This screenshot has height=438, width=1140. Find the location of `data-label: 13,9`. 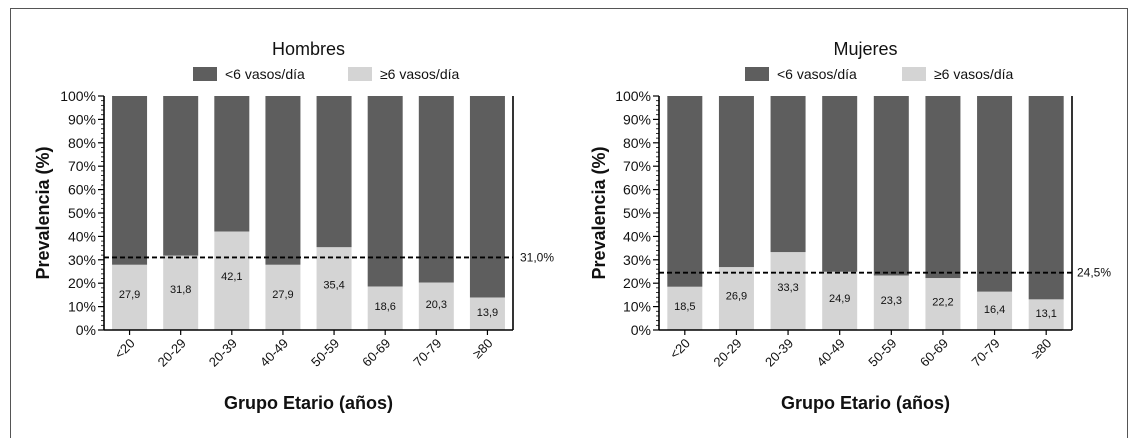

data-label: 13,9 is located at coordinates (487, 313).